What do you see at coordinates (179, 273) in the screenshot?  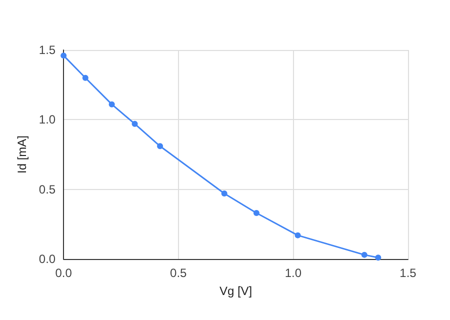 I see `x-tick-label: 0.5` at bounding box center [179, 273].